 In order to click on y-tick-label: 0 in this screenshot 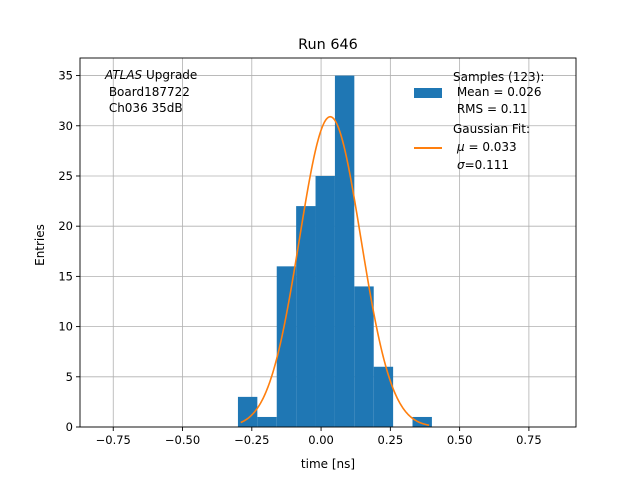, I will do `click(69, 427)`.